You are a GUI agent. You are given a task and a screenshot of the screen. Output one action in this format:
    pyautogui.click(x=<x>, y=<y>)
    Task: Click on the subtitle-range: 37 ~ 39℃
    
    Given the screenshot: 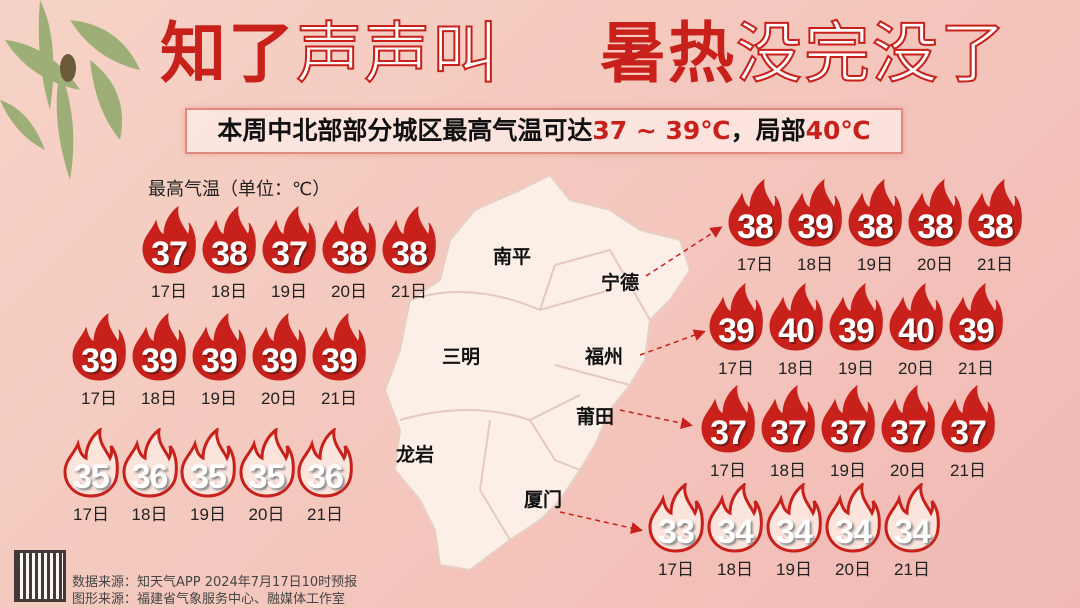 What is the action you would take?
    pyautogui.click(x=661, y=130)
    